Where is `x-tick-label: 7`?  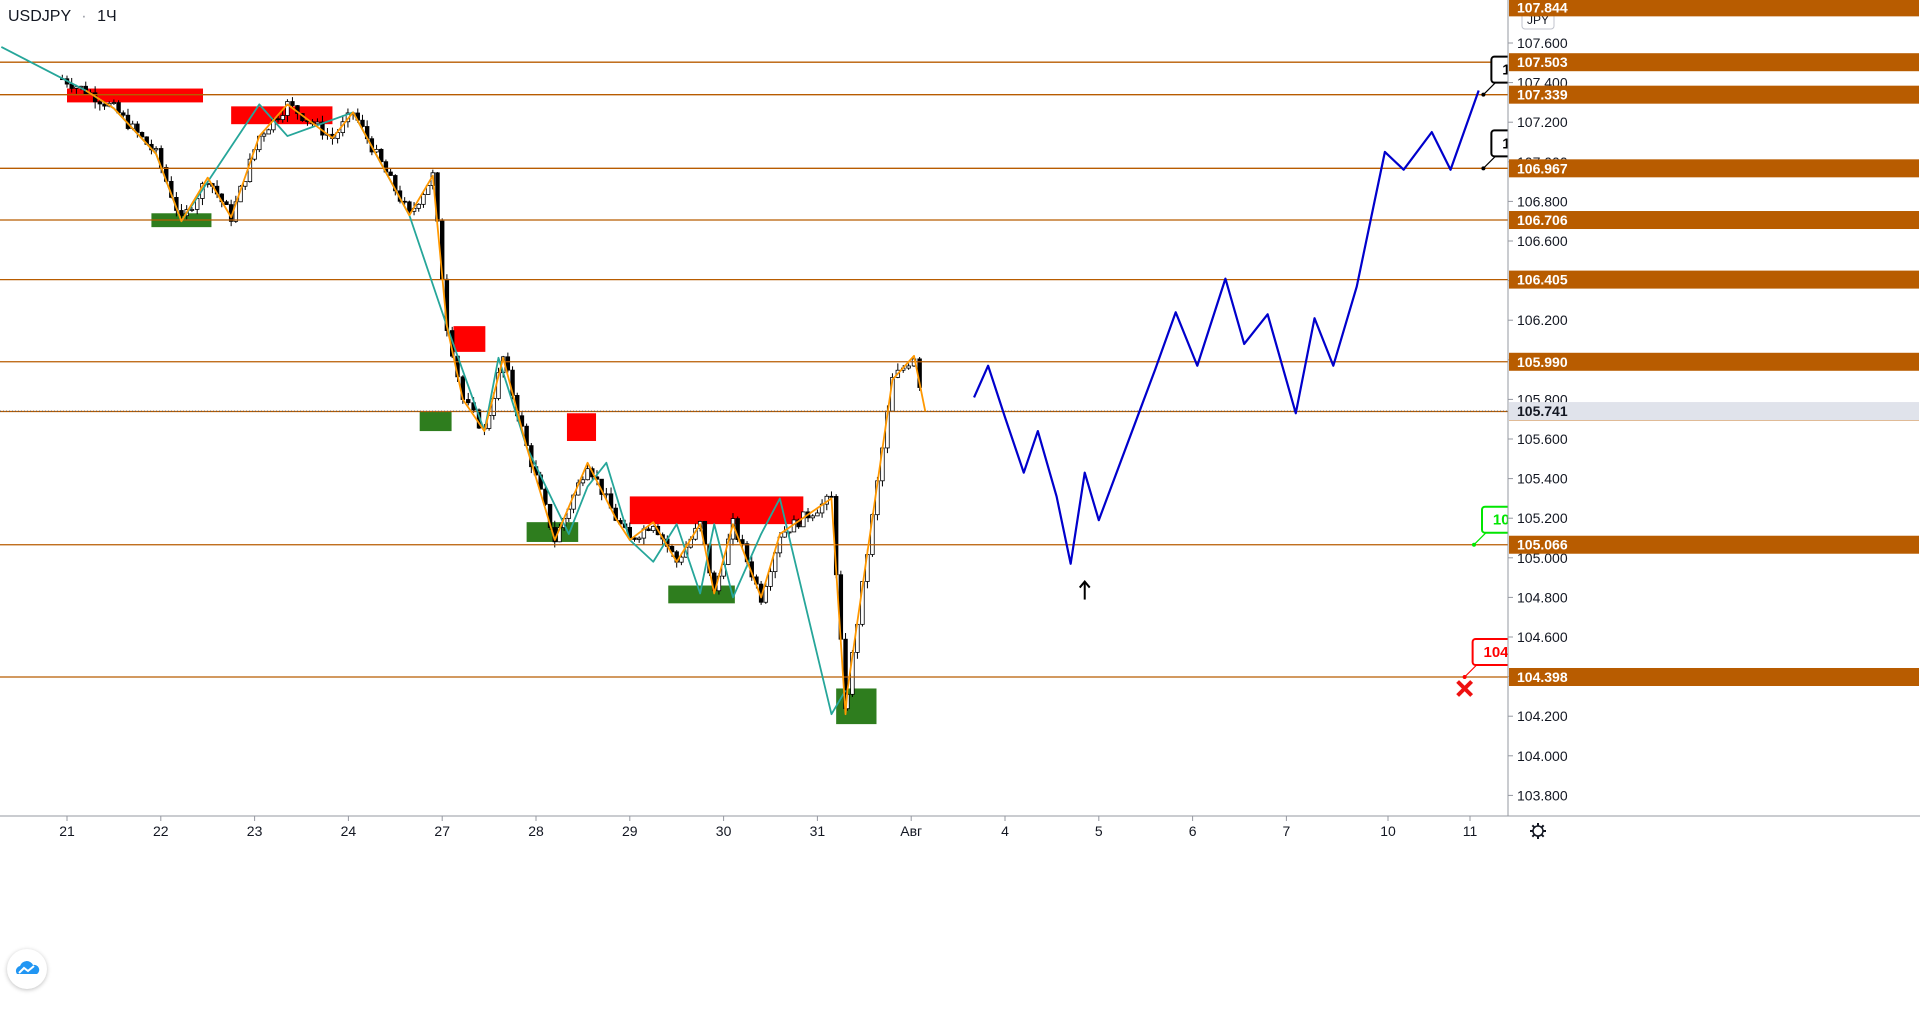
x-tick-label: 7 is located at coordinates (1287, 831).